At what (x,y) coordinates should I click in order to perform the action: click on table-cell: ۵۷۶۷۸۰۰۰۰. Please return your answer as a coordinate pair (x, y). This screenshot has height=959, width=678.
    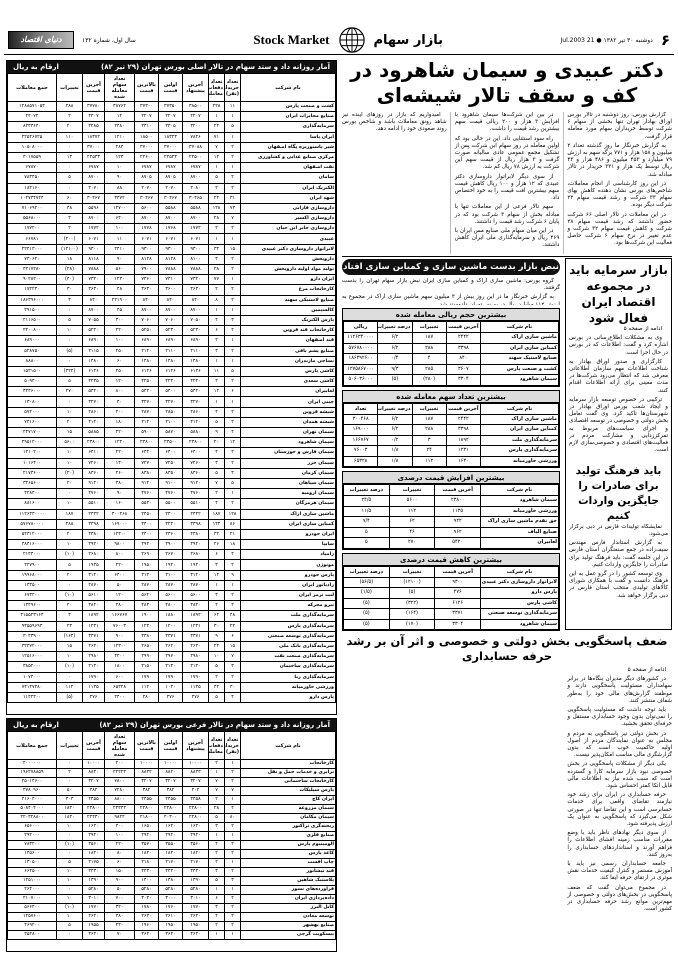
    Looking at the image, I should click on (32, 524).